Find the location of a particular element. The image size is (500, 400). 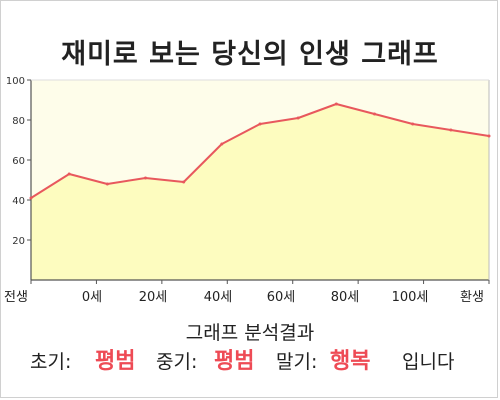

x-tick-label-4: 60세 is located at coordinates (281, 297).